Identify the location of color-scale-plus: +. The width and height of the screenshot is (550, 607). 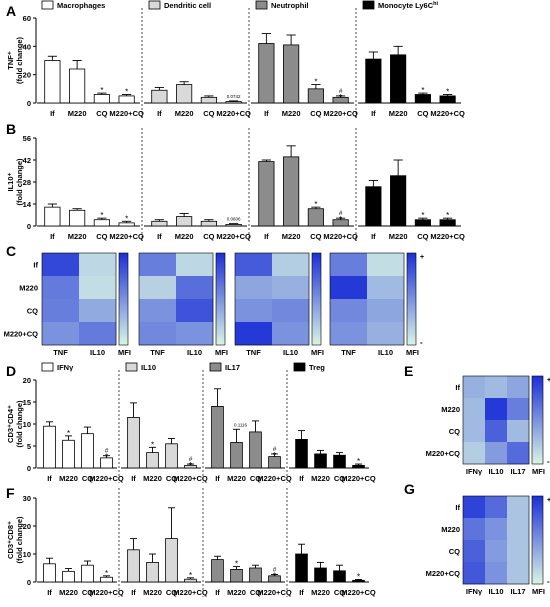
(548, 380).